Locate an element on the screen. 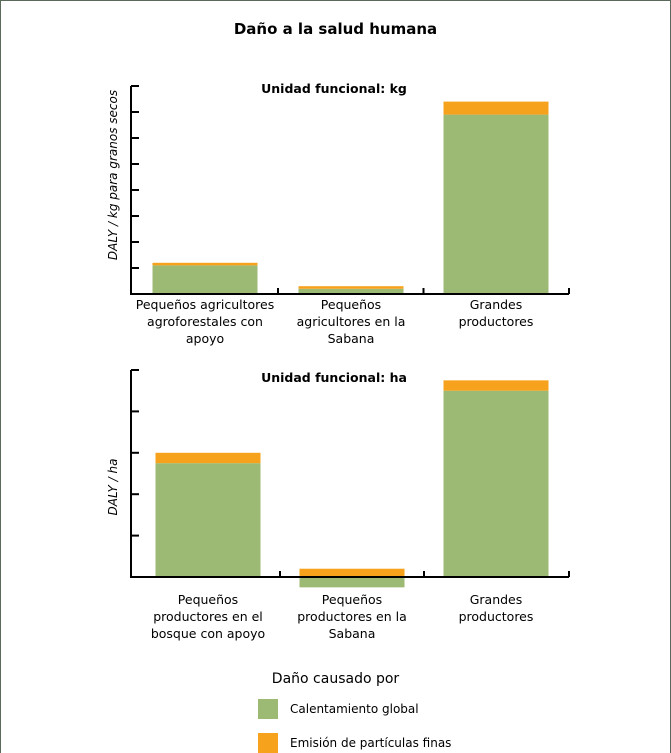  legend-swatch-particulas is located at coordinates (268, 743).